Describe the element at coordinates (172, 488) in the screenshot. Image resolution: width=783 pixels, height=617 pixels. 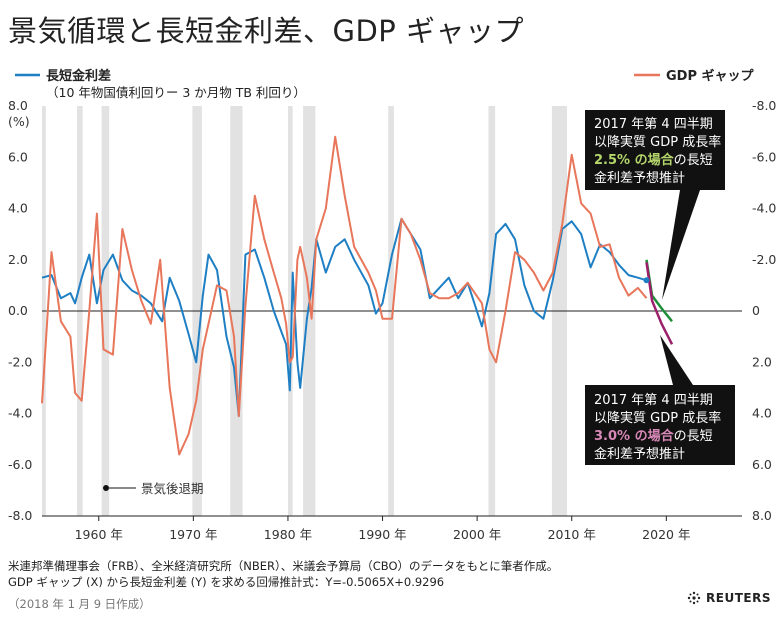
I see `recession-legend-label: 景気後退期` at that location.